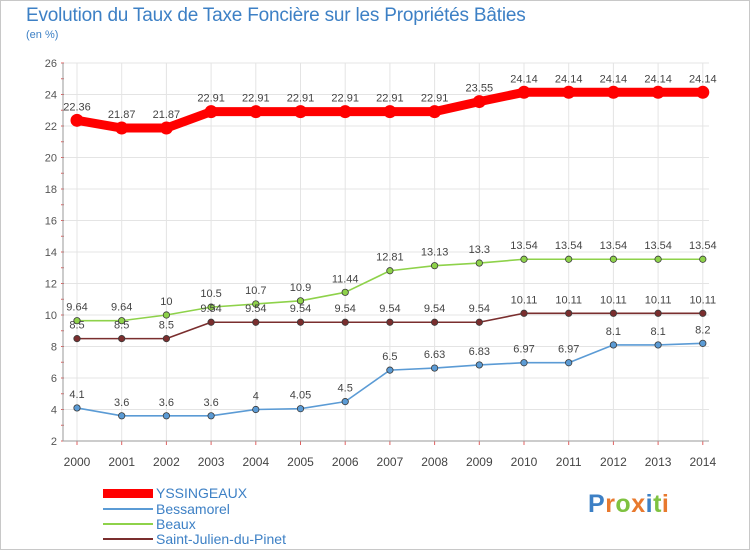  I want to click on data-label: 4.05, so click(300, 396).